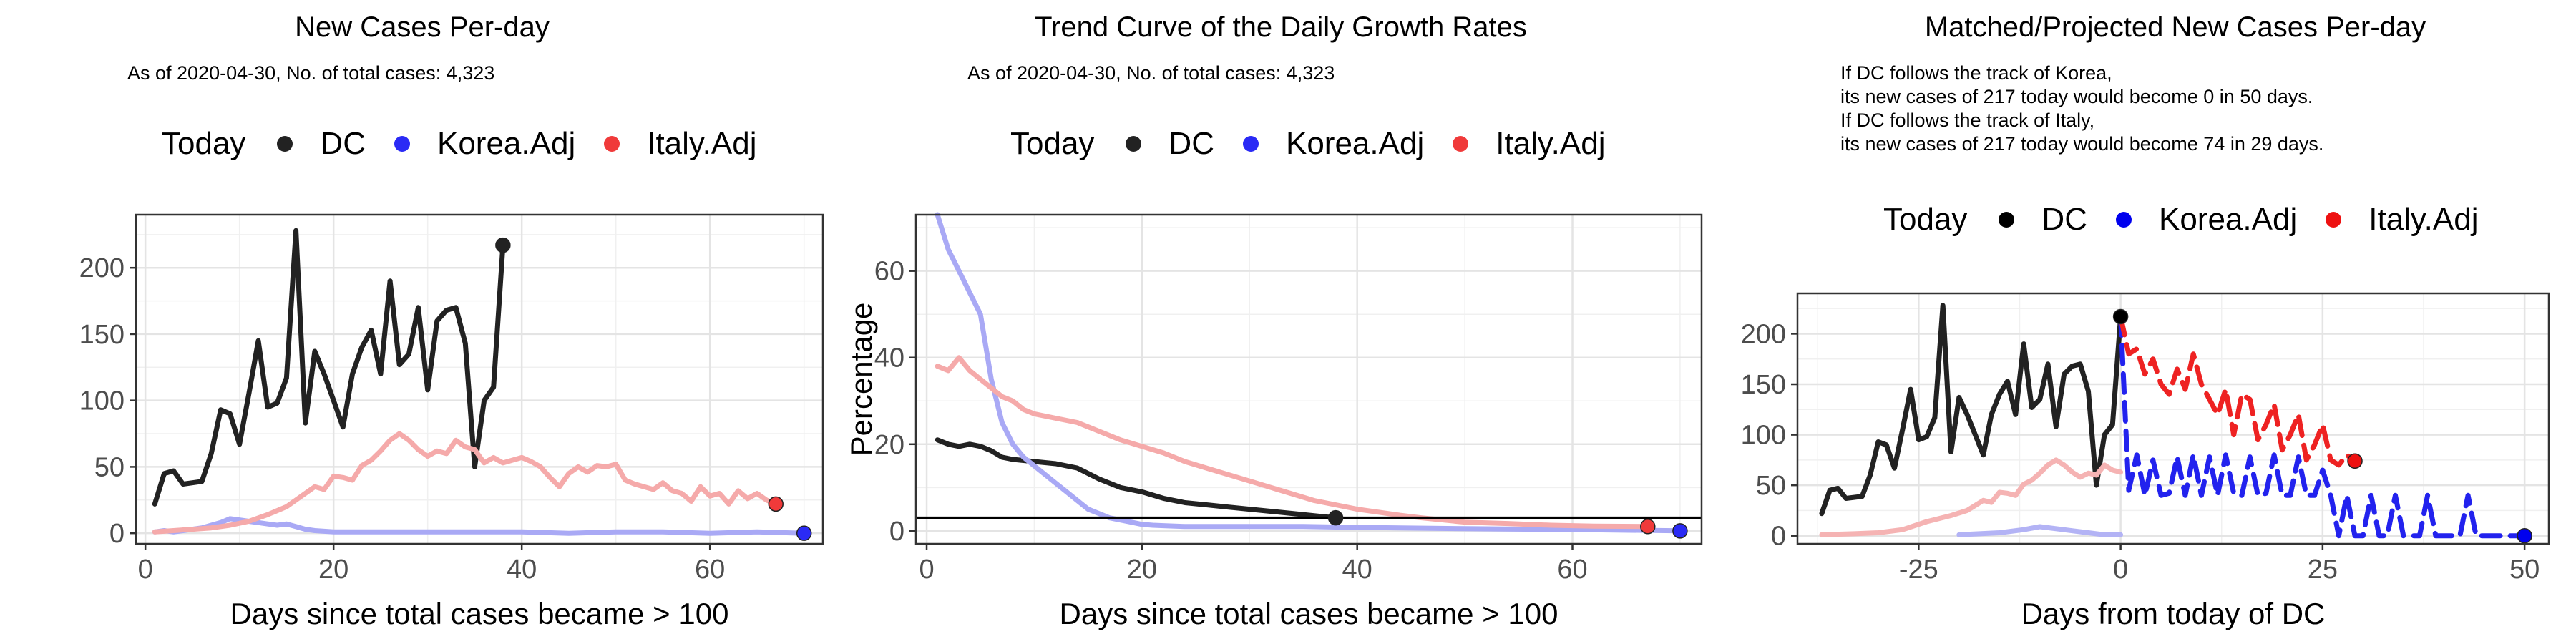 The image size is (2576, 644). What do you see at coordinates (1919, 570) in the screenshot?
I see `x-tick-label: -25` at bounding box center [1919, 570].